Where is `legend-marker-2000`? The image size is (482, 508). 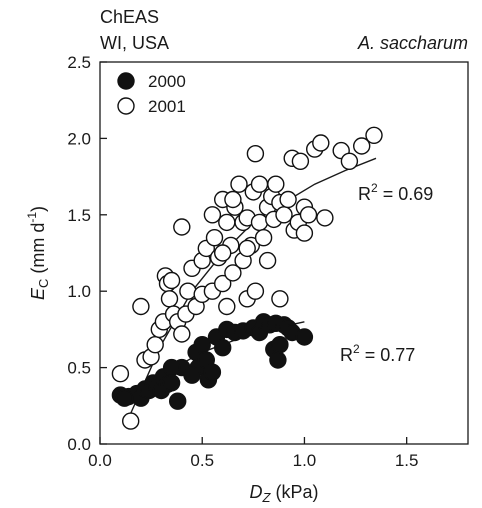
legend-marker-2000 is located at coordinates (126, 81).